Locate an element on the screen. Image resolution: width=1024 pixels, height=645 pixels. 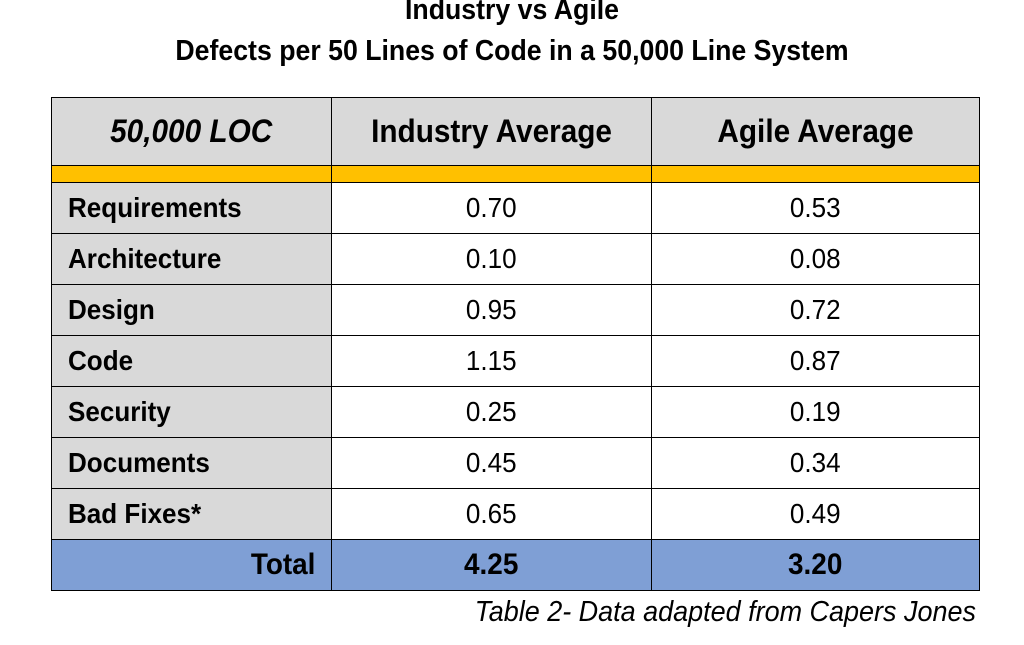
industry-value: 0.45 is located at coordinates (491, 462).